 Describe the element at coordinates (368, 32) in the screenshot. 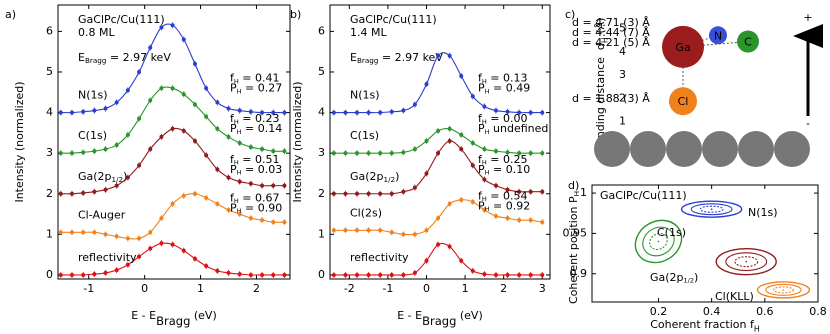

I see `text-part: 1.4 ML` at that location.